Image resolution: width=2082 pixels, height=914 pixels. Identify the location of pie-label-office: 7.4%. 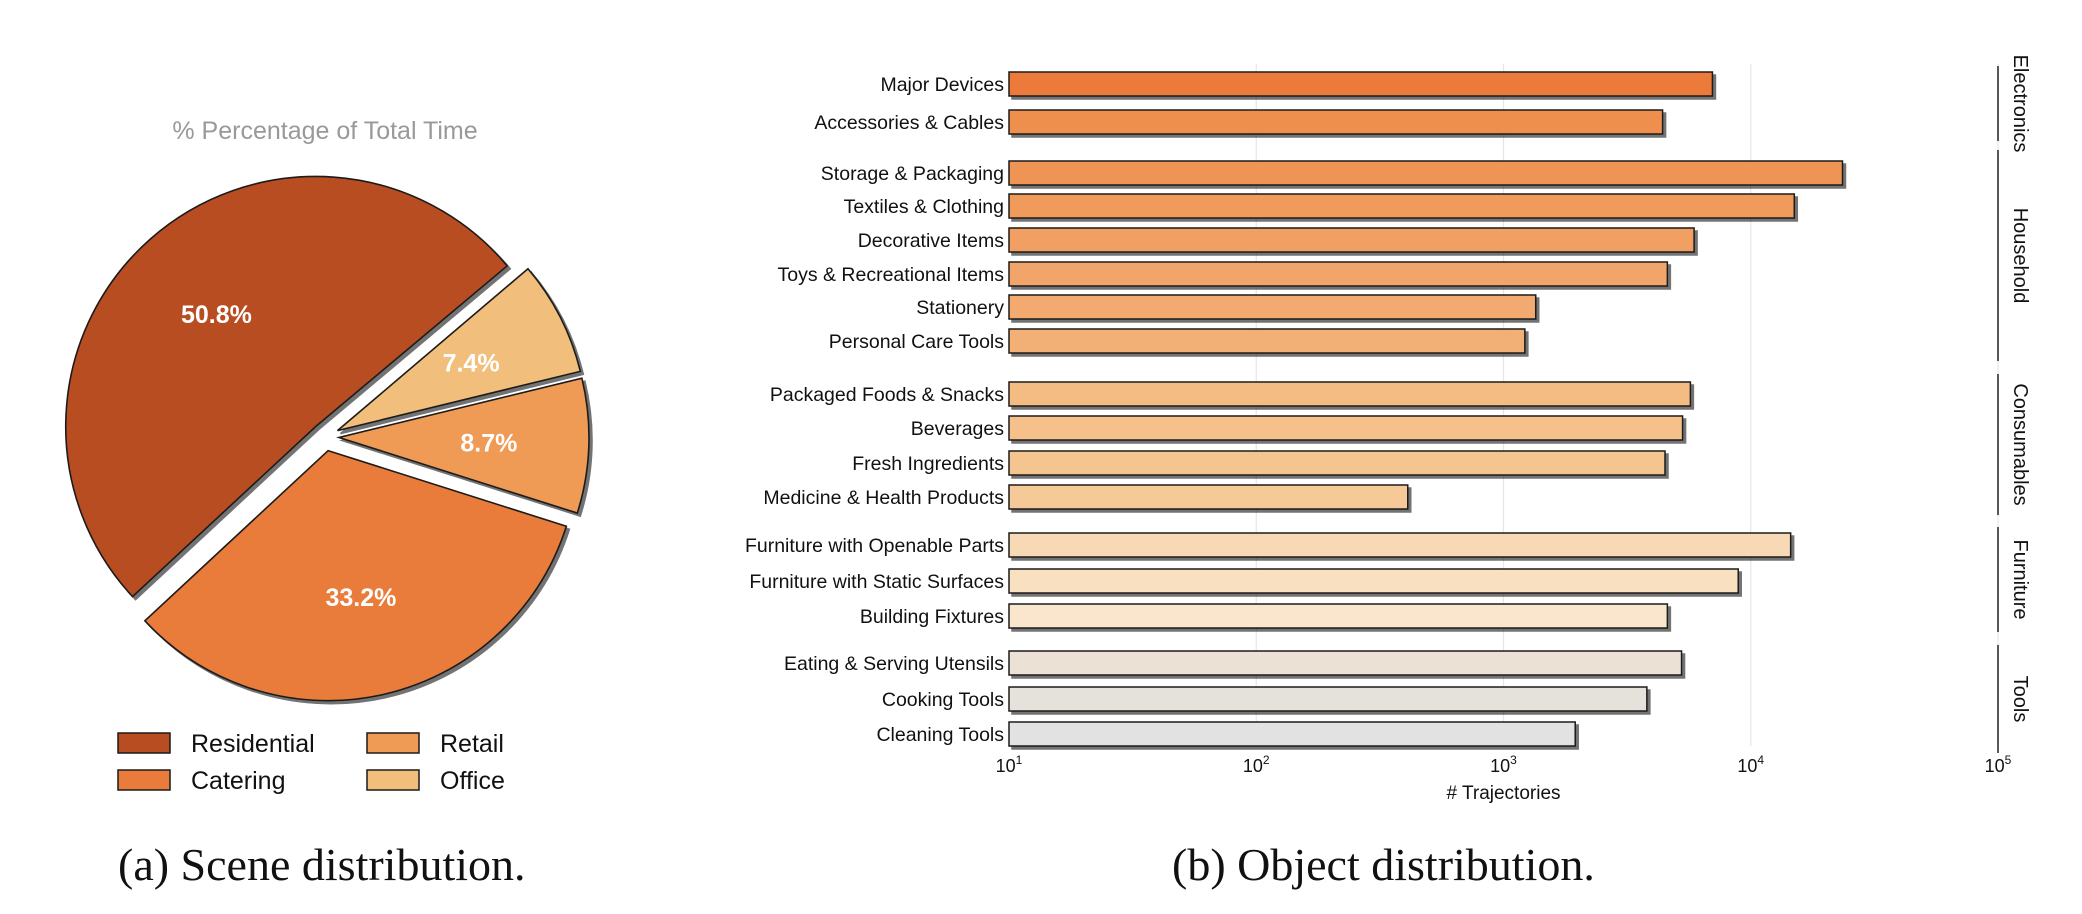
(471, 363).